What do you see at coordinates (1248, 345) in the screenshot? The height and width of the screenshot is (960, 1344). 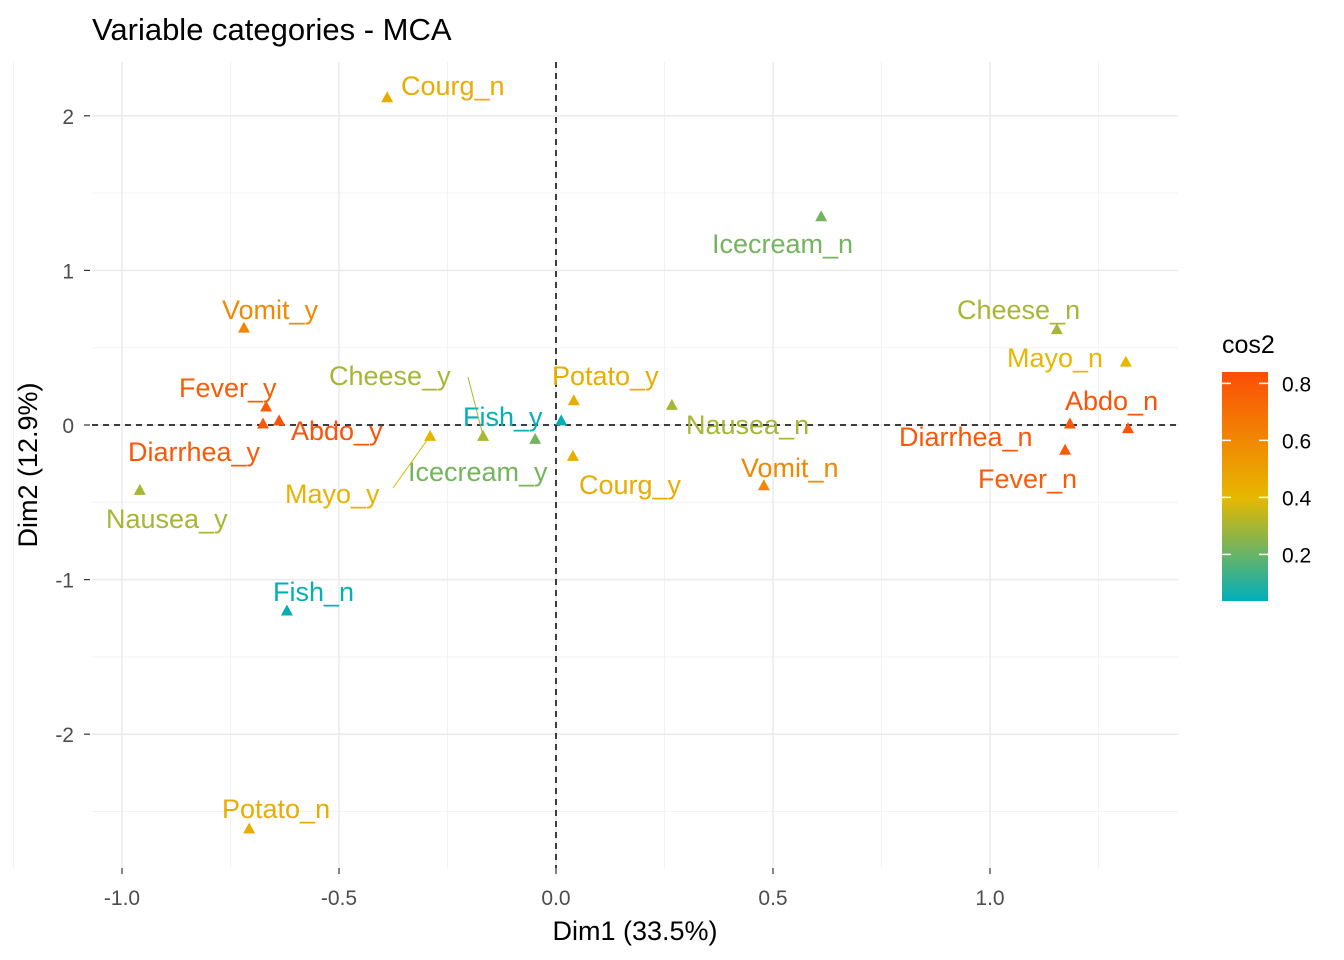 I see `legend-title: cos2` at bounding box center [1248, 345].